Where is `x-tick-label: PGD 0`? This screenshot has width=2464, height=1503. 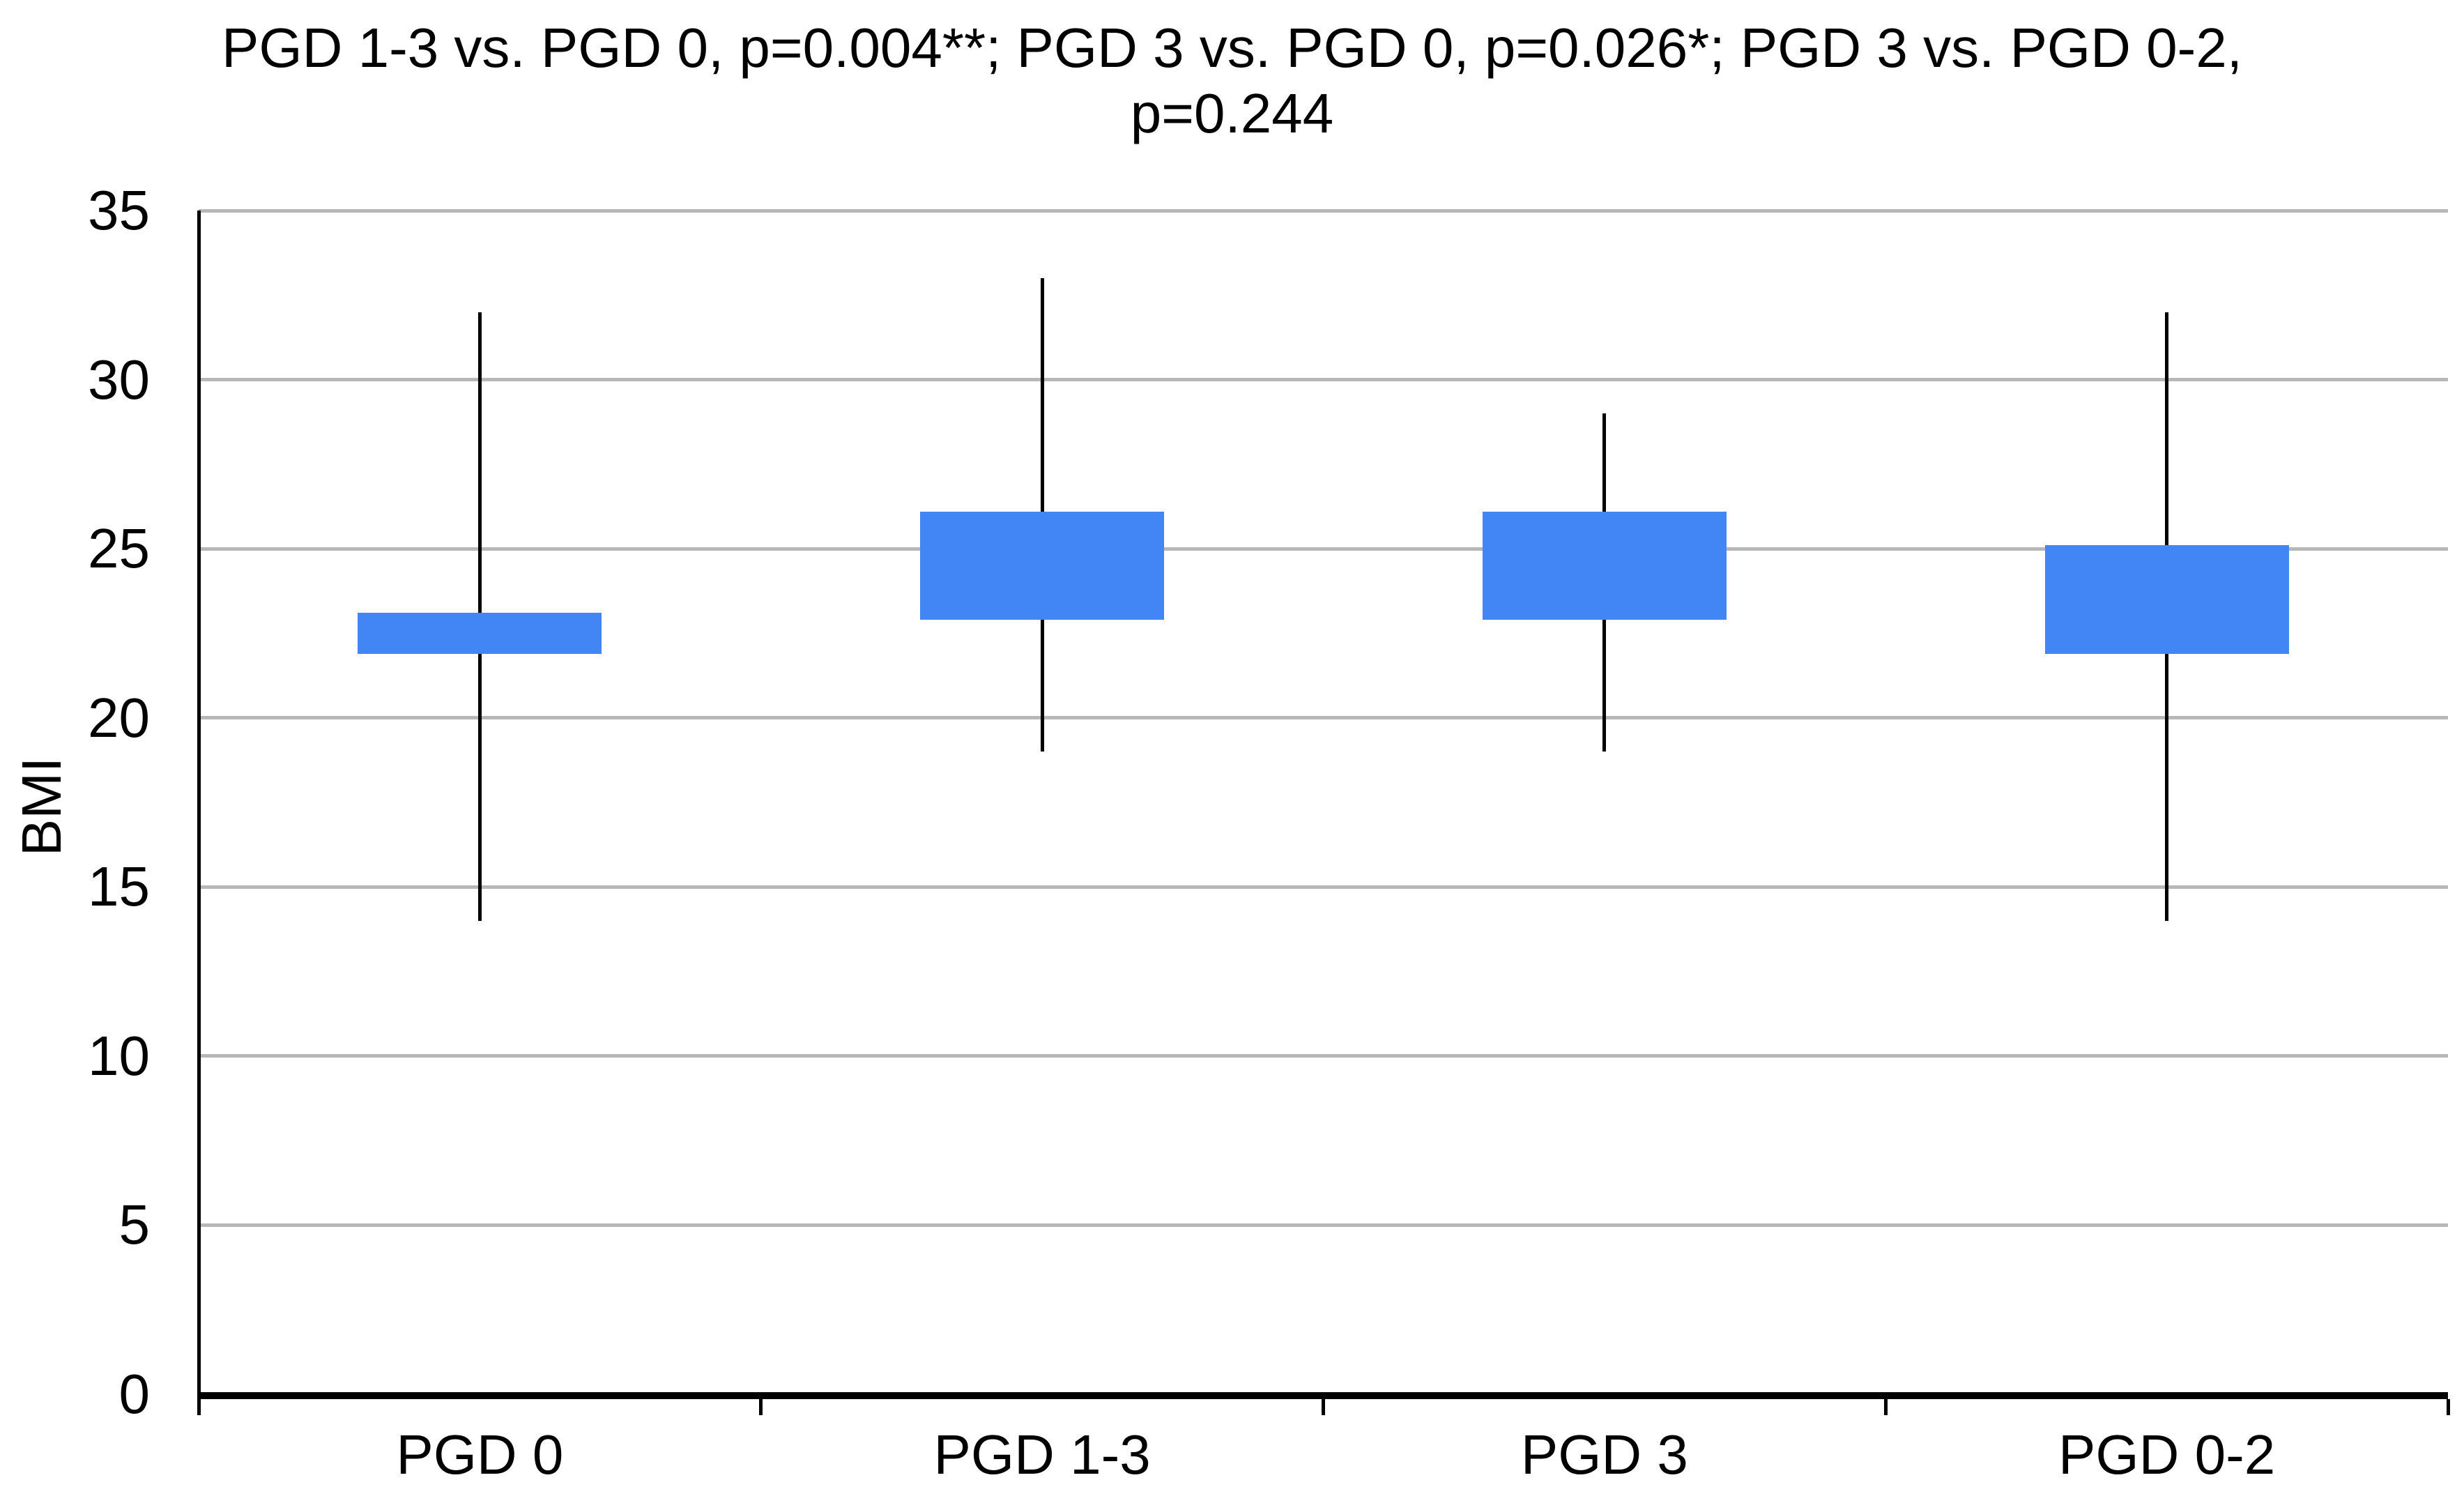
x-tick-label: PGD 0 is located at coordinates (480, 1455).